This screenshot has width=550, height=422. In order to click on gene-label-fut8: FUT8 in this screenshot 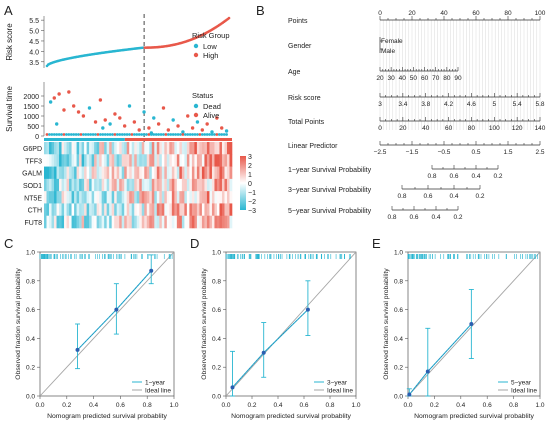, I will do `click(34, 223)`.